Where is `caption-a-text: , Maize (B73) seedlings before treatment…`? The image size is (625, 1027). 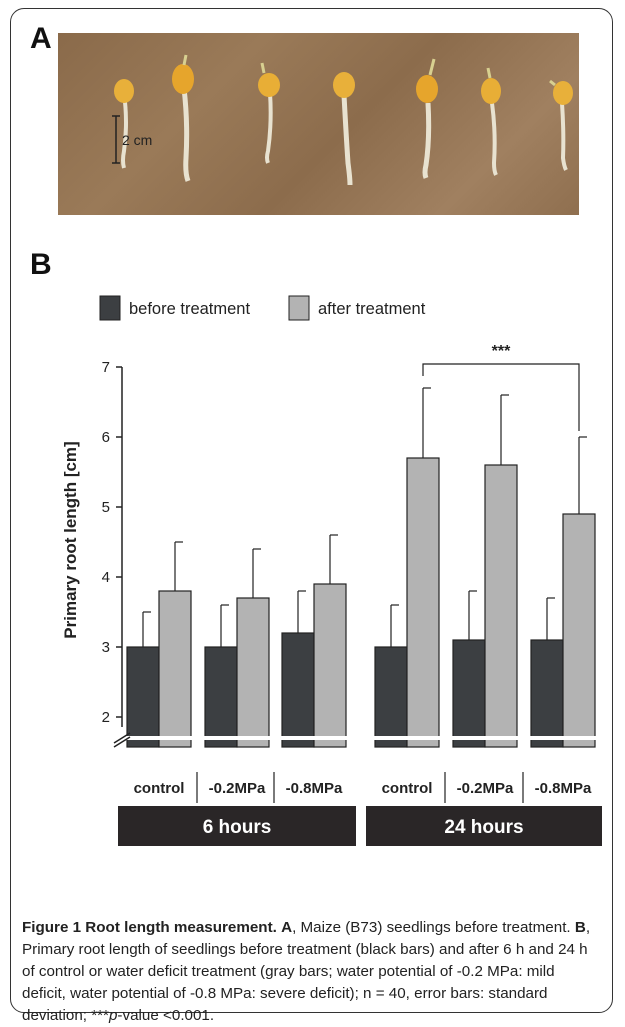
caption-a-text: , Maize (B73) seedlings before treatment… is located at coordinates (433, 927).